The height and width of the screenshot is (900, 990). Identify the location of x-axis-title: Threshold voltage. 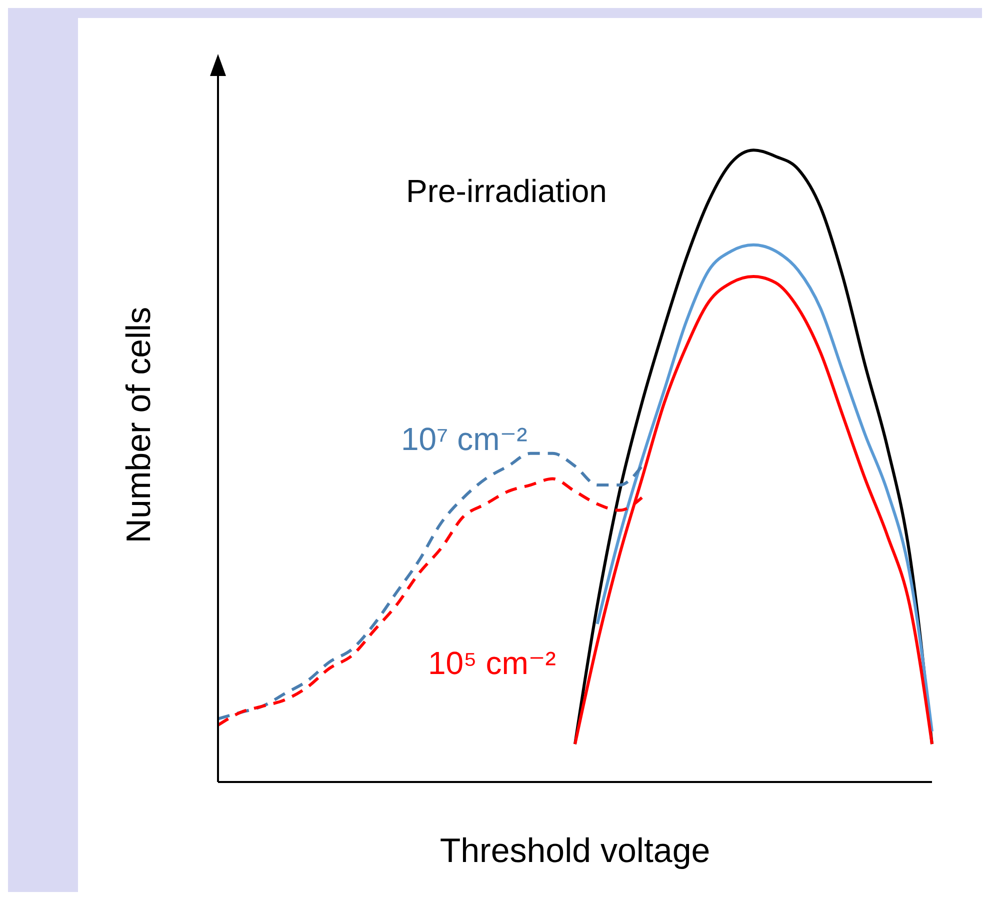
(575, 851).